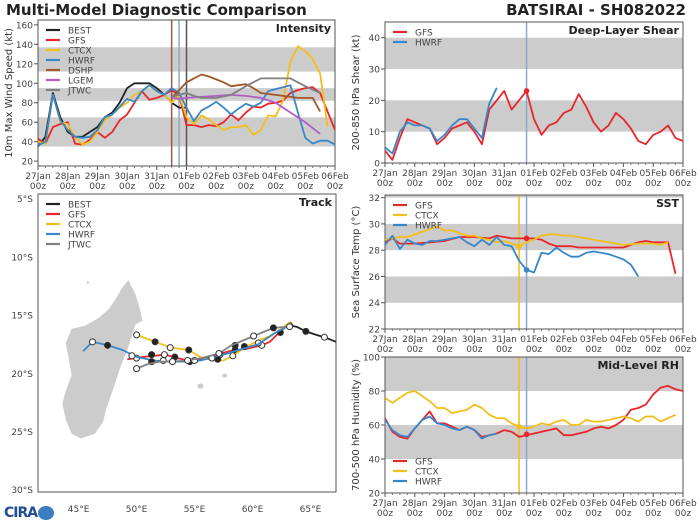  I want to click on y-tick-label: 80, so click(28, 104).